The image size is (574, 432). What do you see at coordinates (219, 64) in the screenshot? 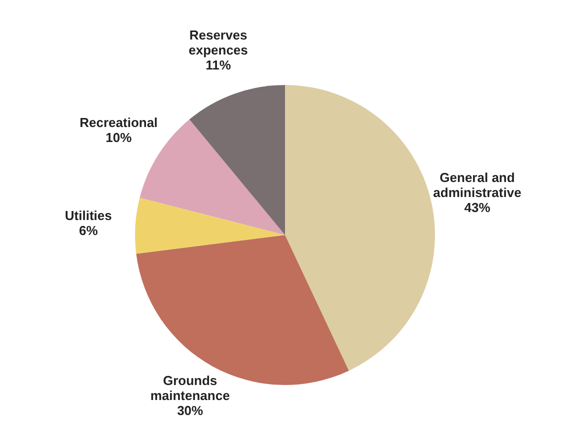
I see `data-label: 11%` at bounding box center [219, 64].